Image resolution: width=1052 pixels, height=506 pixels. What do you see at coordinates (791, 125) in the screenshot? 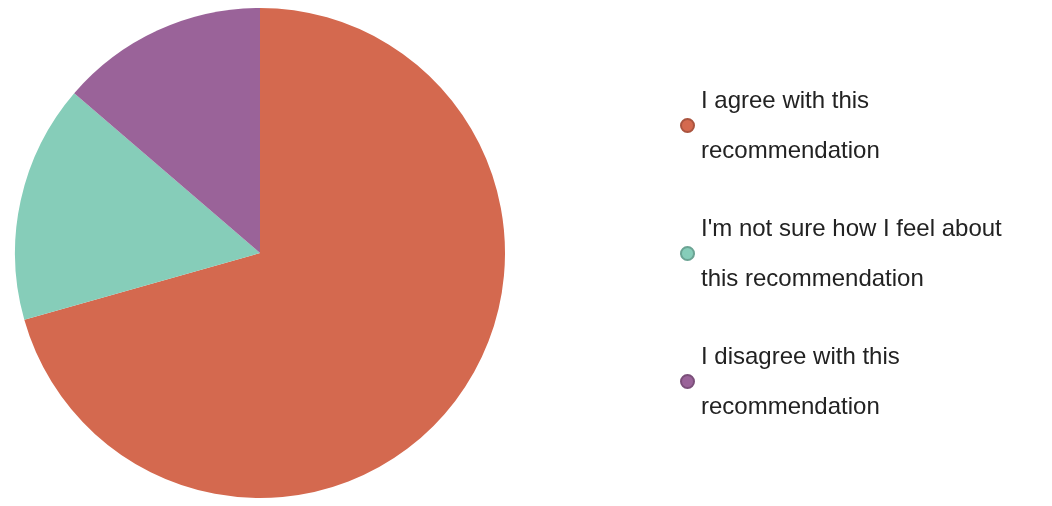
I see `legend-label: I agree with this recommendation` at bounding box center [791, 125].